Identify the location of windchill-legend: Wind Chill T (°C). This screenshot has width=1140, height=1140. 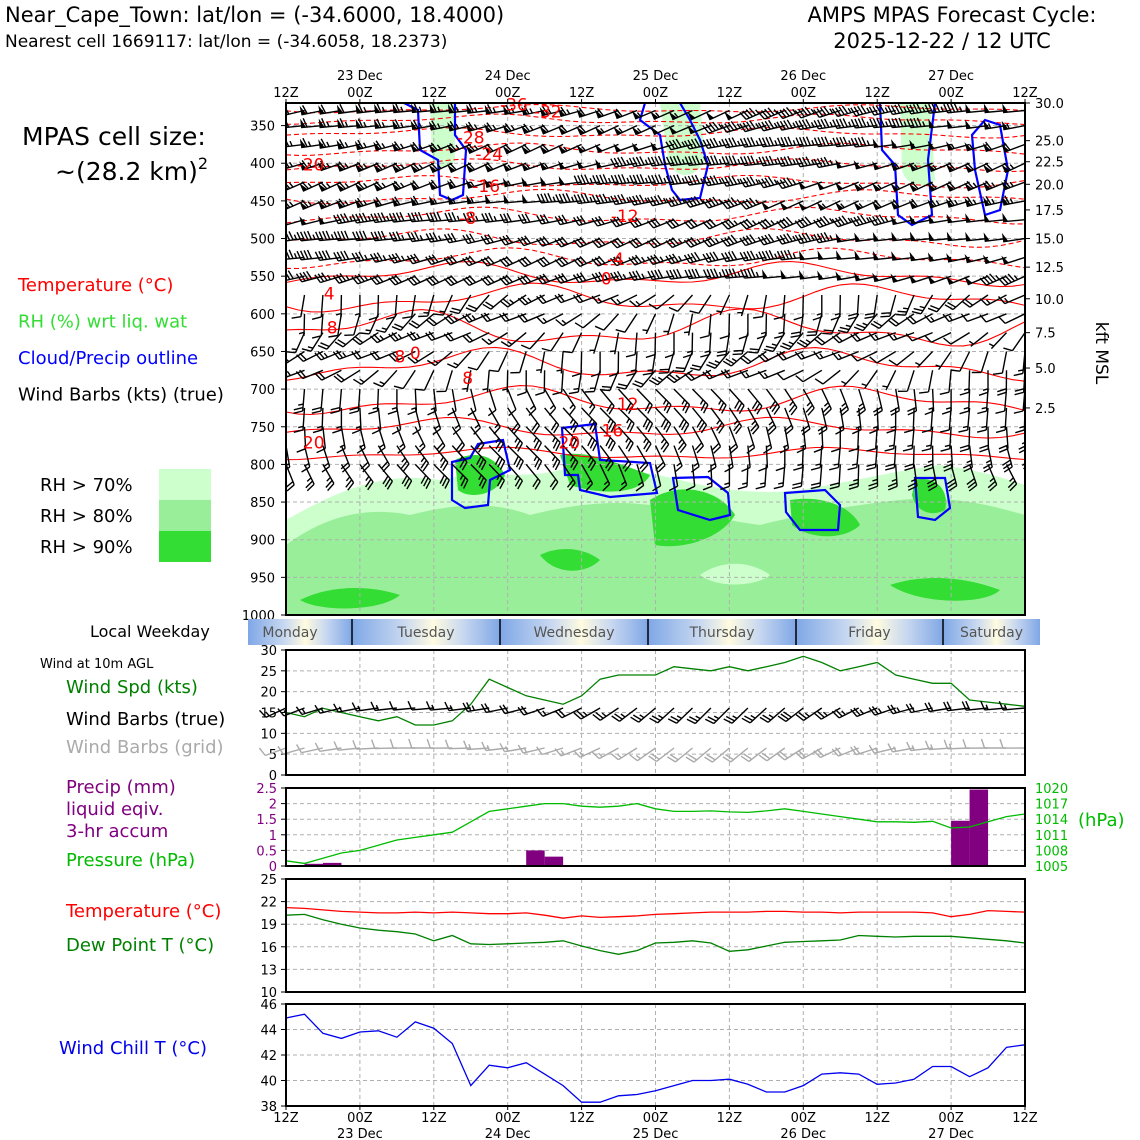
(133, 1048).